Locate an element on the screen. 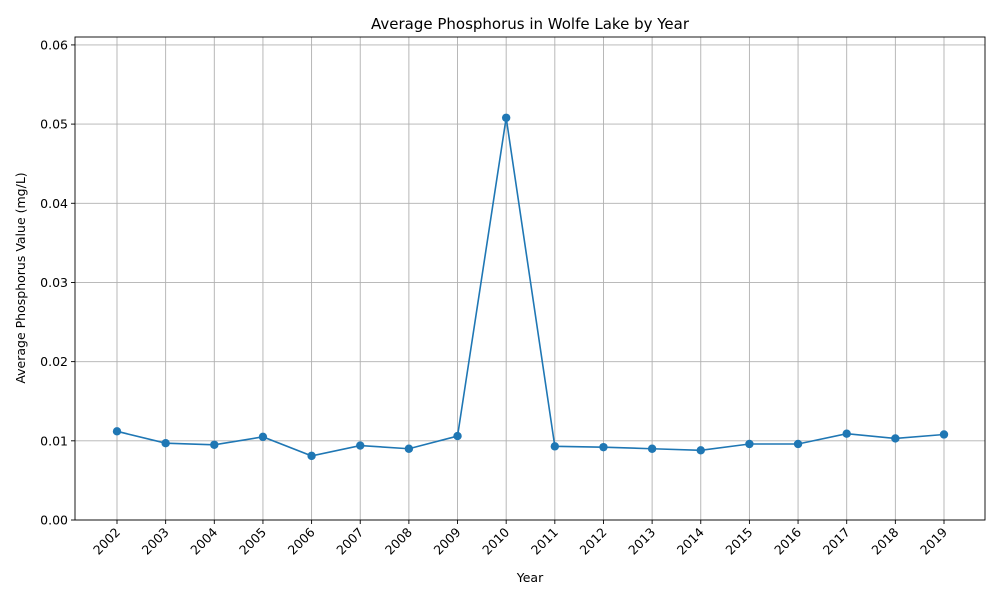 The height and width of the screenshot is (600, 1000). x-tick-label: 2012 is located at coordinates (592, 541).